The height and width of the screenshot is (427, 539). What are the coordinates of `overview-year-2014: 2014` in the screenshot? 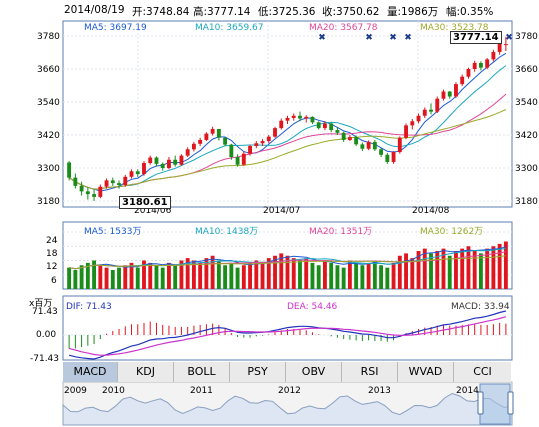 It's located at (467, 391).